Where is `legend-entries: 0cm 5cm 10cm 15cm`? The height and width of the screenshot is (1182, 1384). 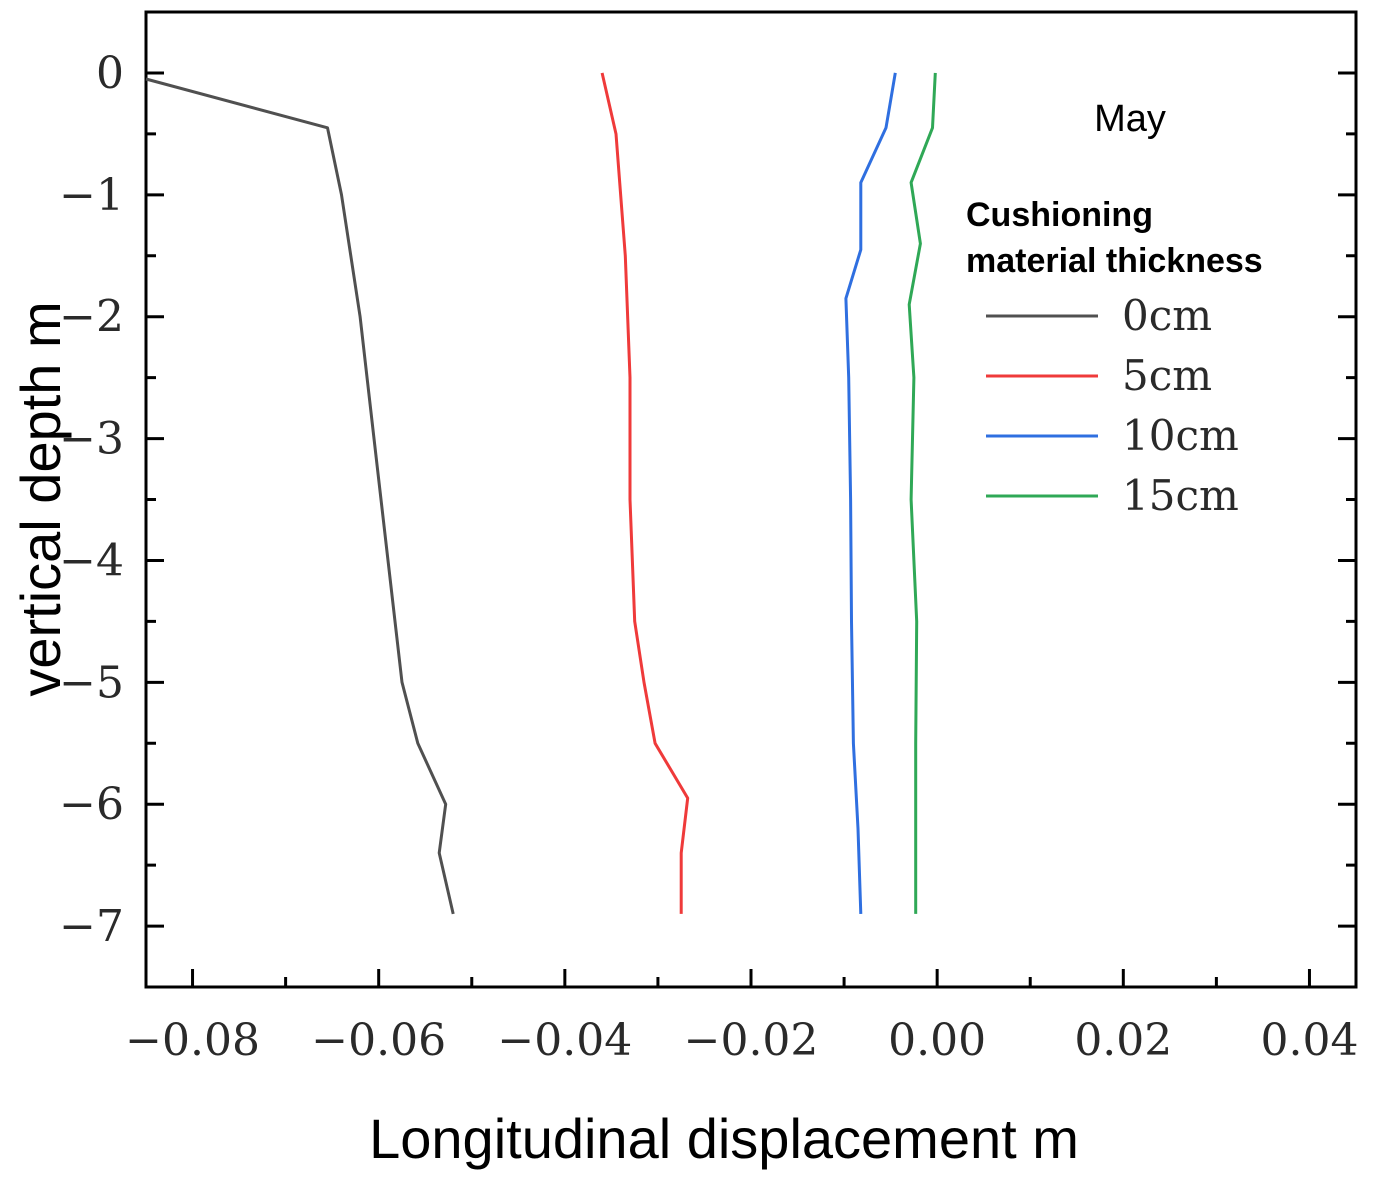 legend-entries: 0cm 5cm 10cm 15cm is located at coordinates (1112, 405).